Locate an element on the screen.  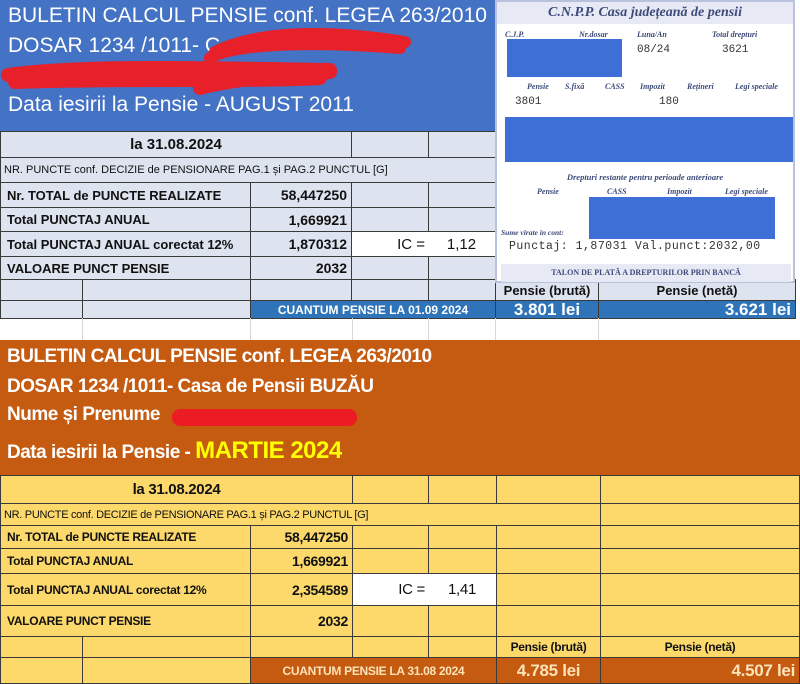
receipt-footer: TALON DE PLATĂ A DREPTURILOR PRIN BANCĂ is located at coordinates (646, 273).